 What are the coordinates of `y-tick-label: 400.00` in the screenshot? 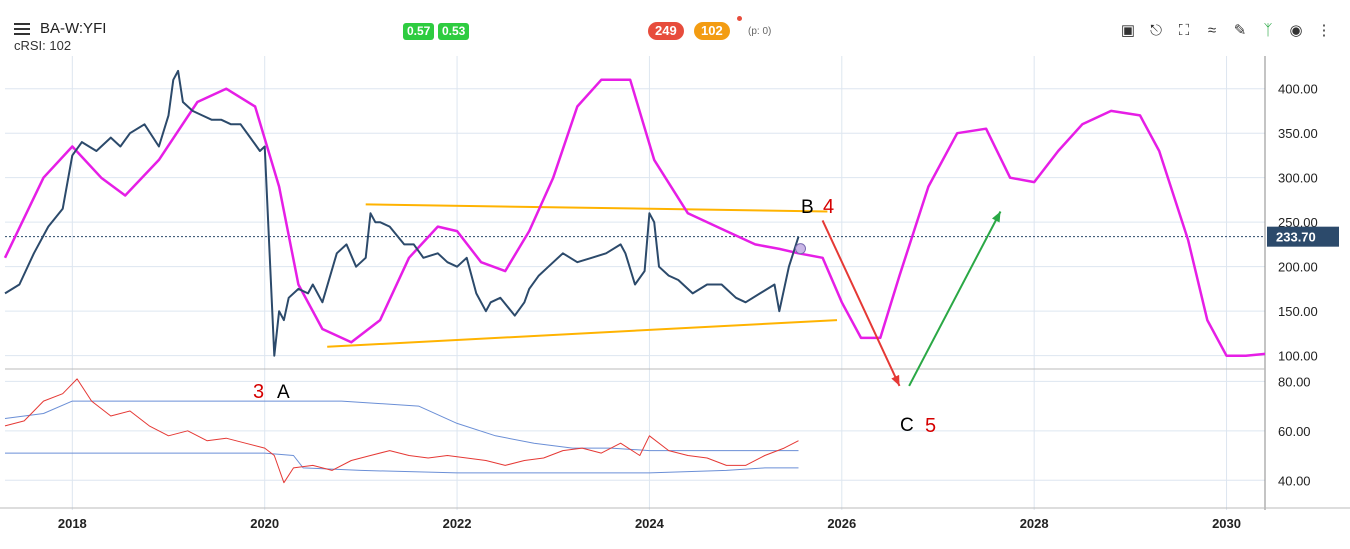 It's located at (1298, 89).